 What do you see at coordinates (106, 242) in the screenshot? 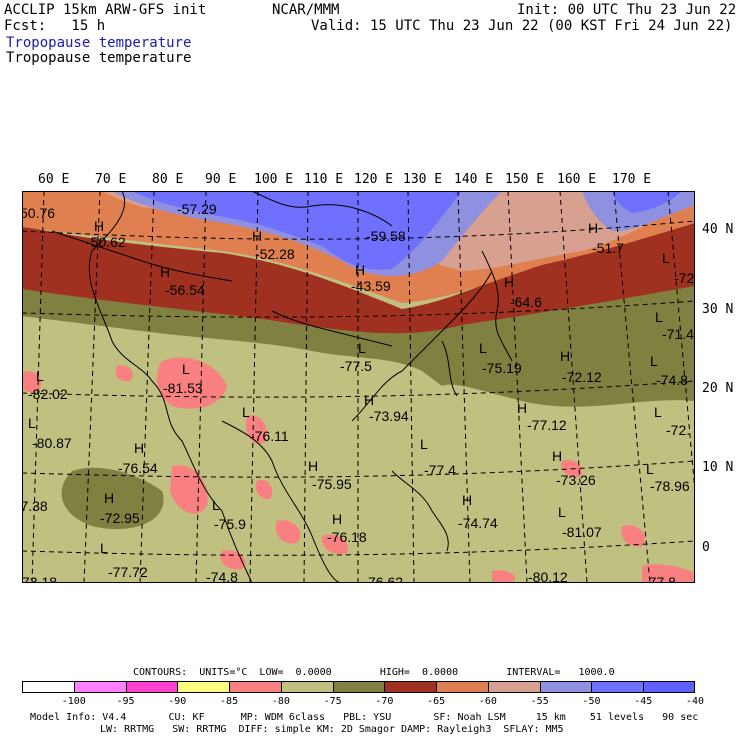
I see `annotation-label: -50.62` at bounding box center [106, 242].